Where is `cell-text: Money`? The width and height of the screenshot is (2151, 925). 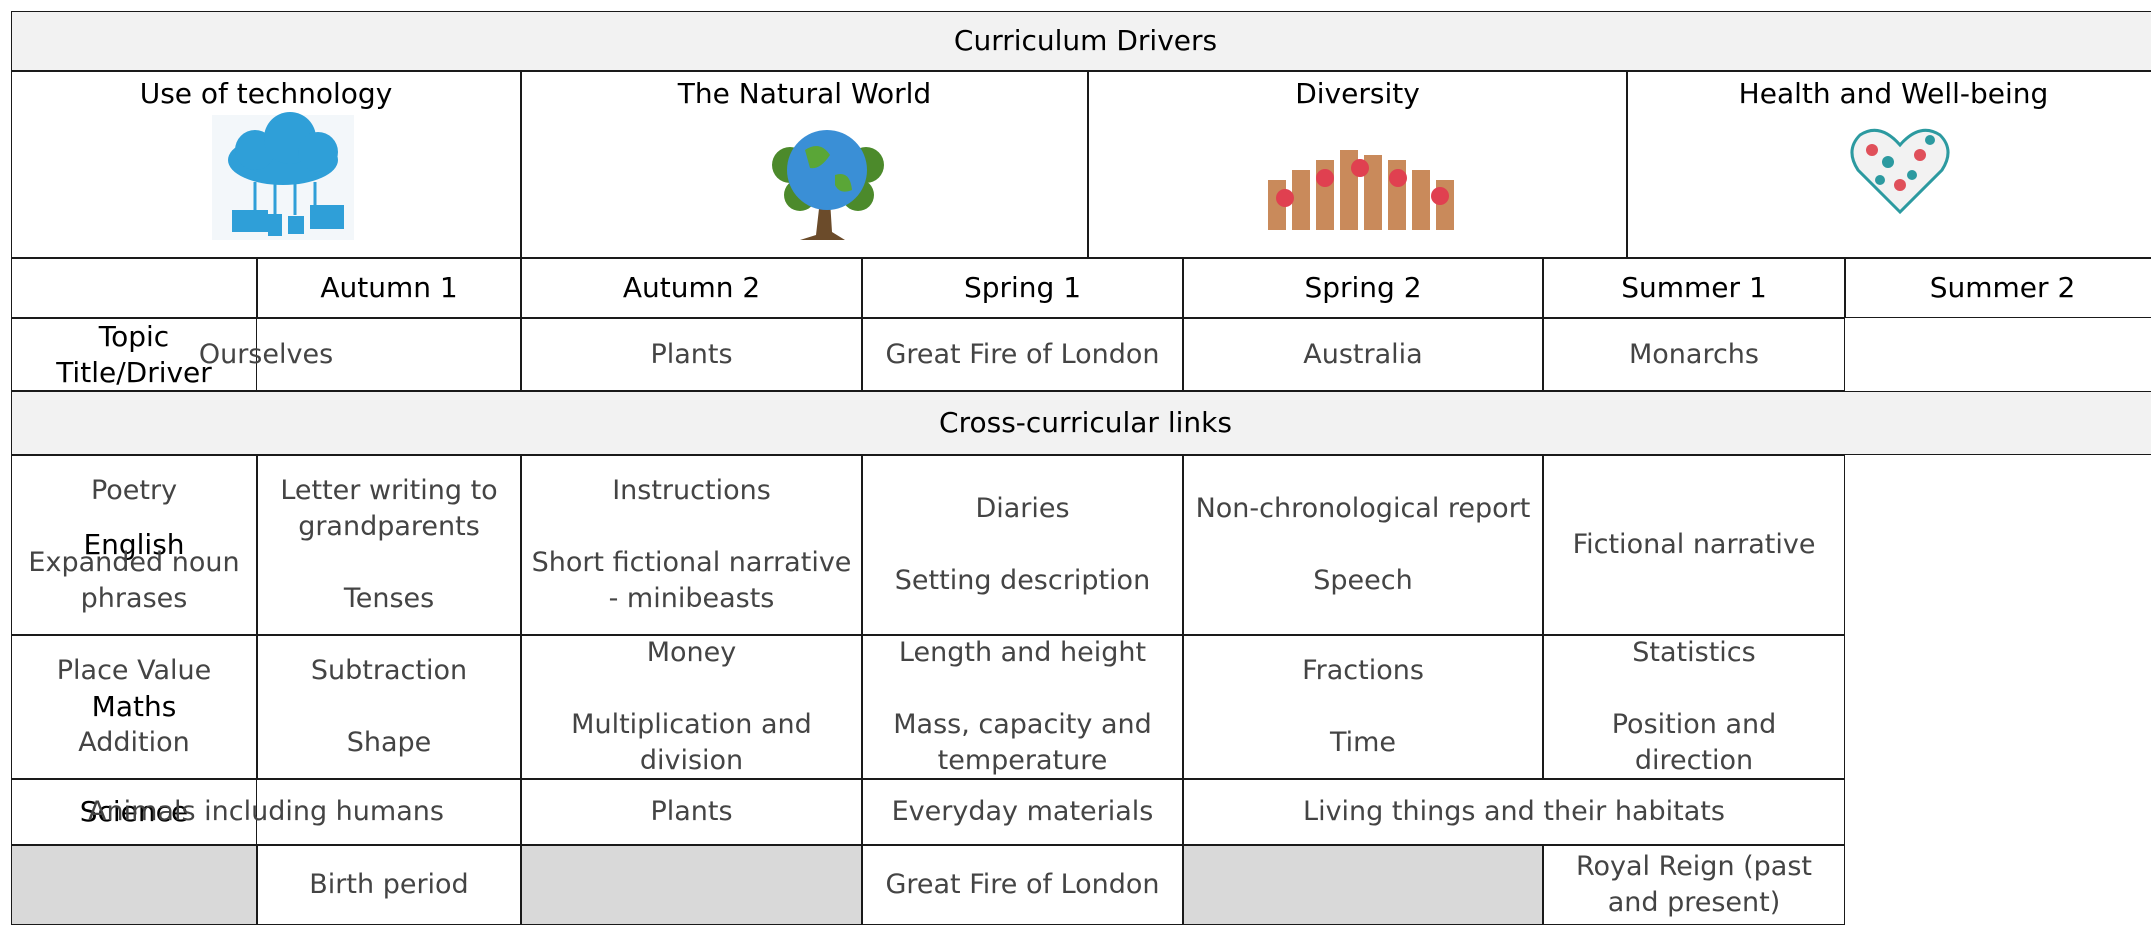 cell-text: Money is located at coordinates (691, 652).